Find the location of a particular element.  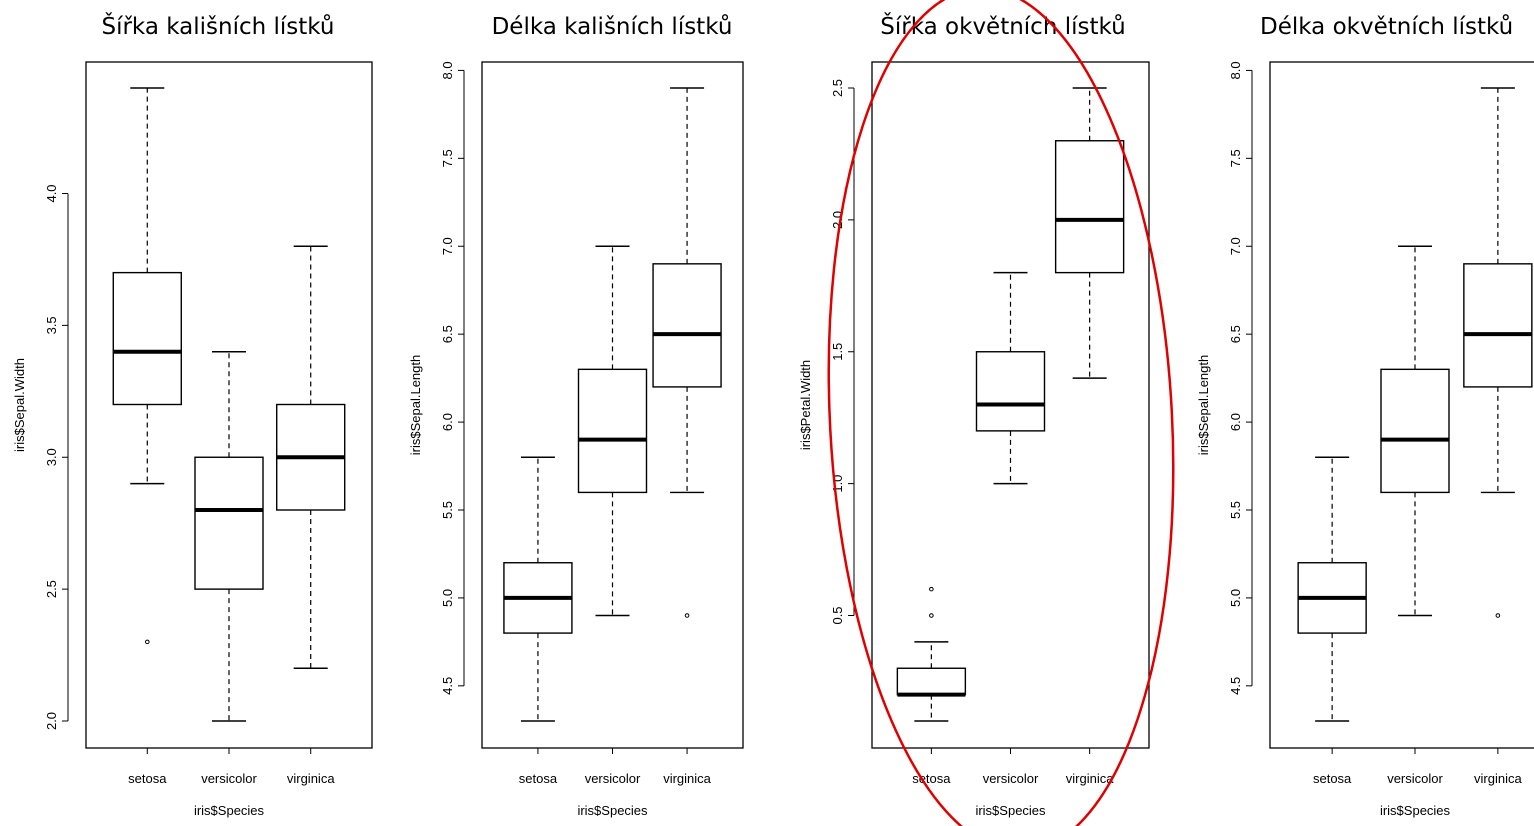

y-tick-label: 0.5 is located at coordinates (837, 615).